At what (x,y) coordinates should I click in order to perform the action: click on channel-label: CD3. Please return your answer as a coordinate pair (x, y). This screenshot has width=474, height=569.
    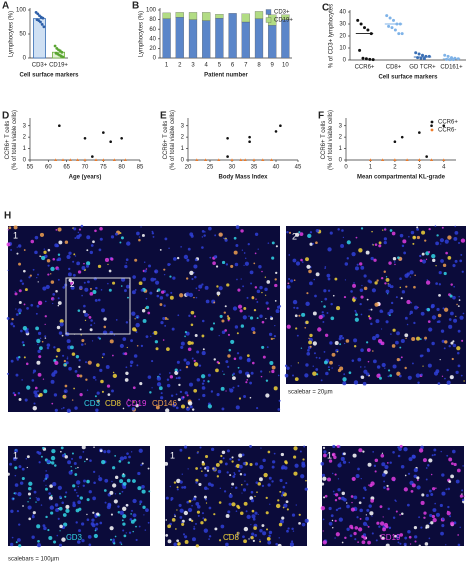
    Looking at the image, I should click on (92, 403).